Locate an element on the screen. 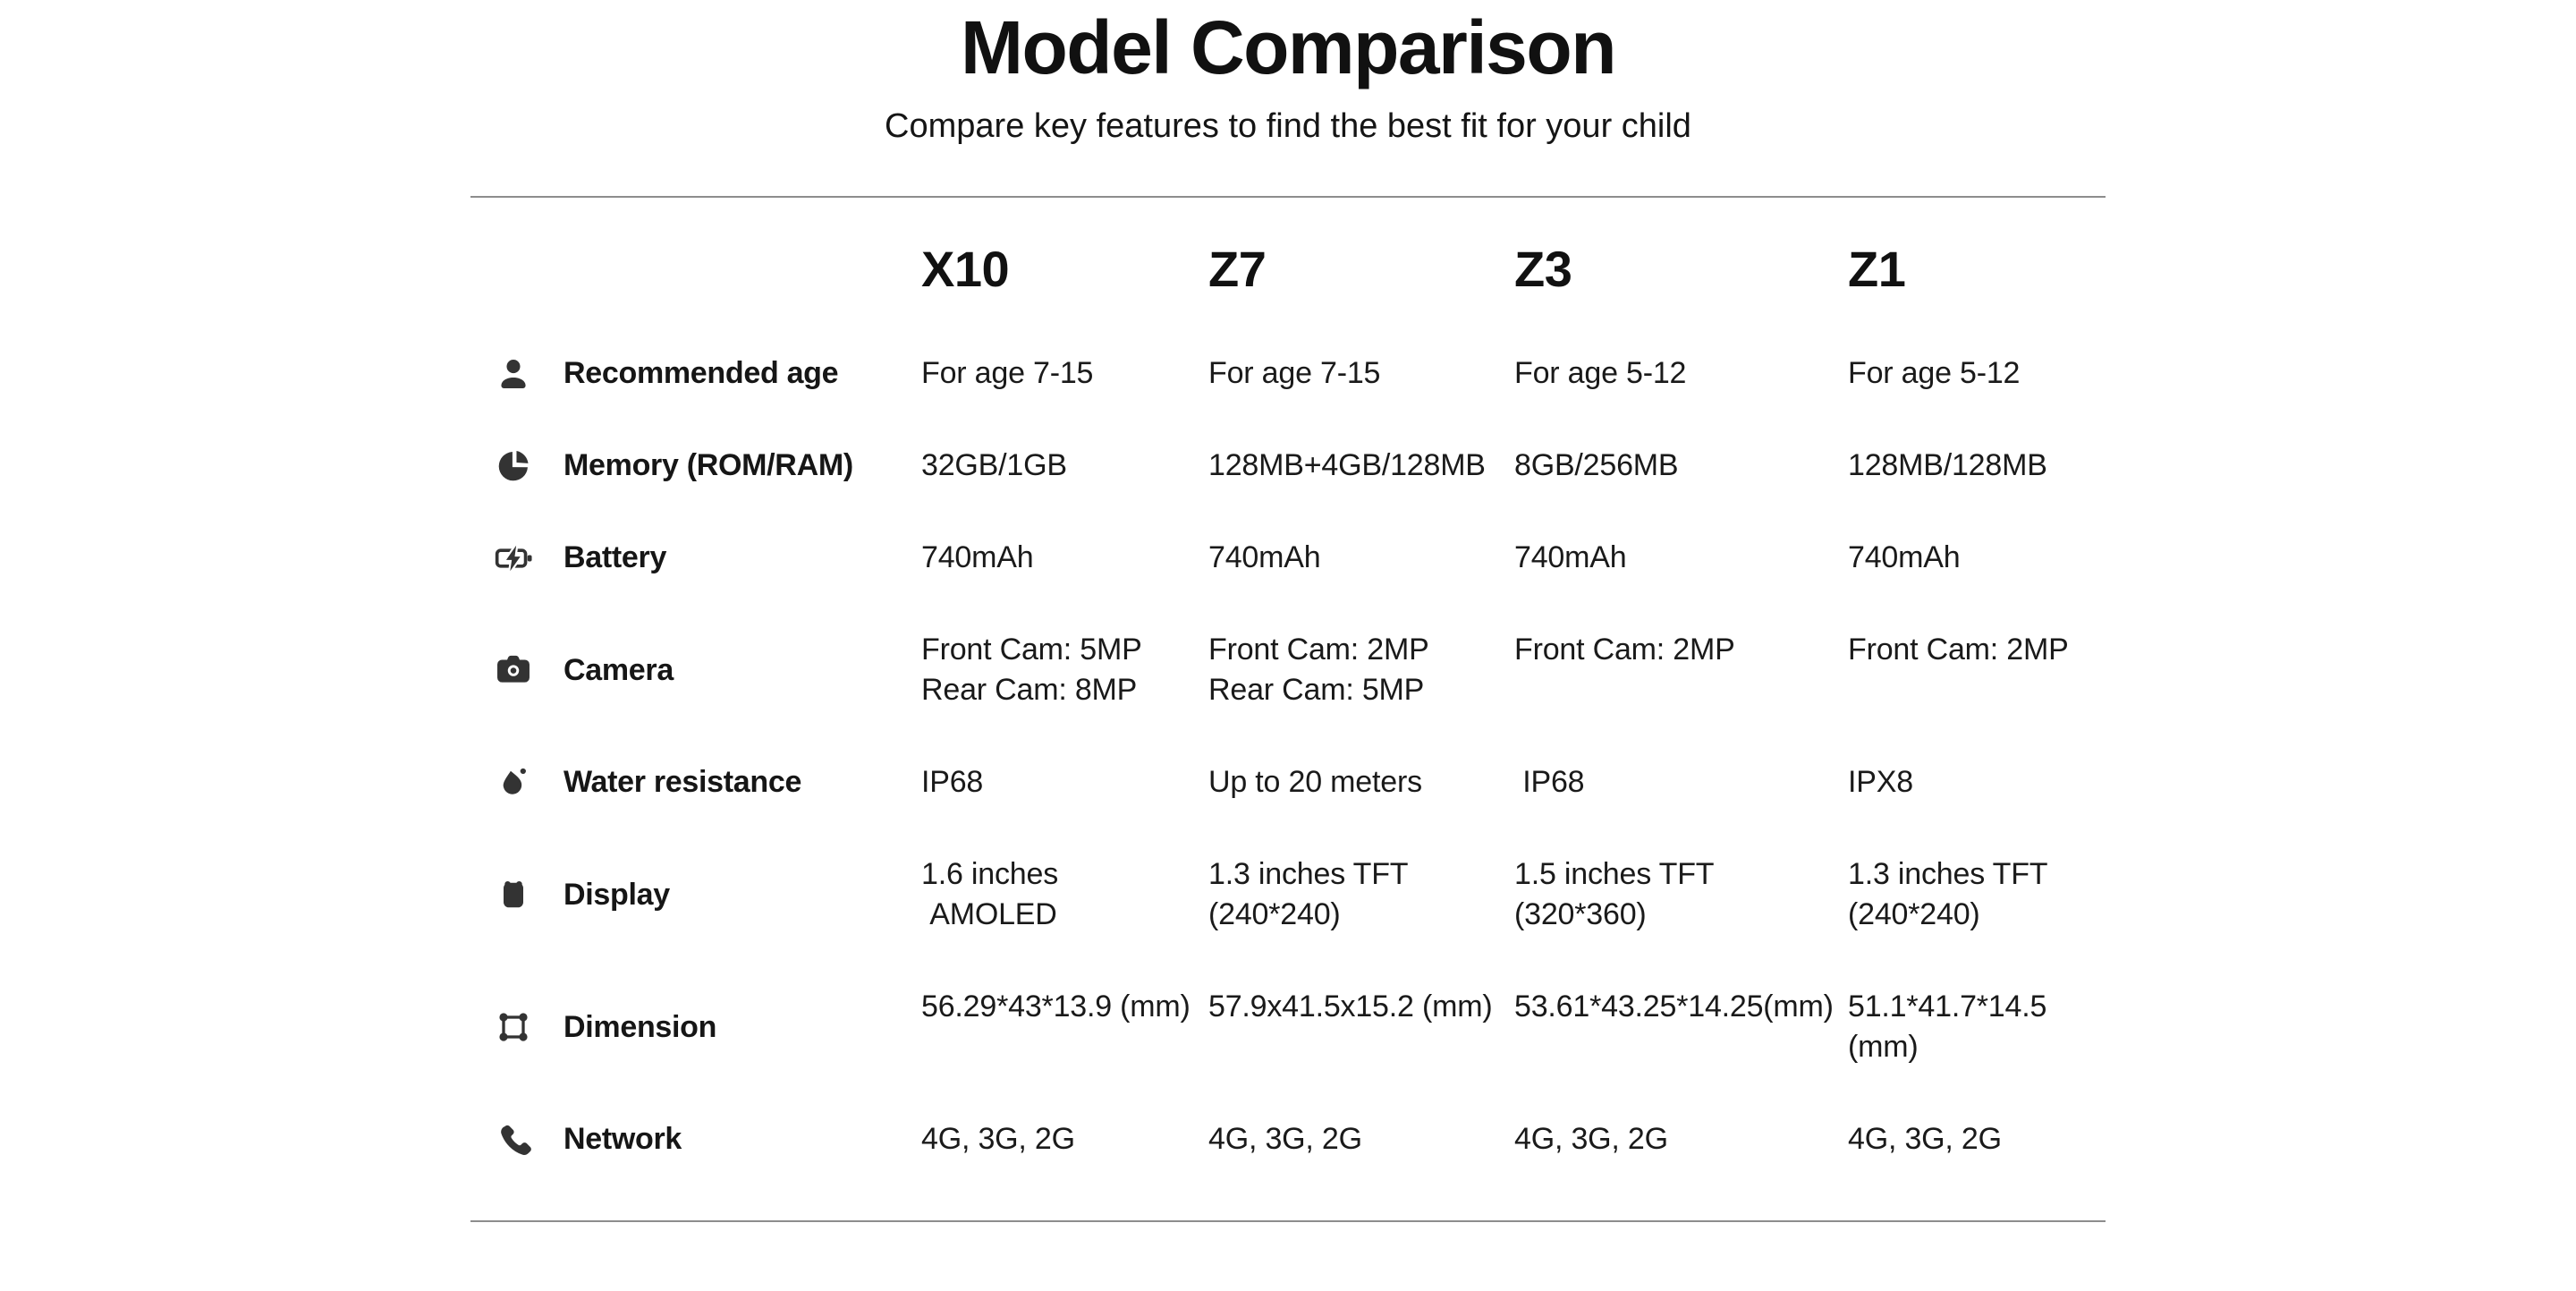 This screenshot has height=1291, width=2576. row-label-water-resistance: Water resistance is located at coordinates (695, 782).